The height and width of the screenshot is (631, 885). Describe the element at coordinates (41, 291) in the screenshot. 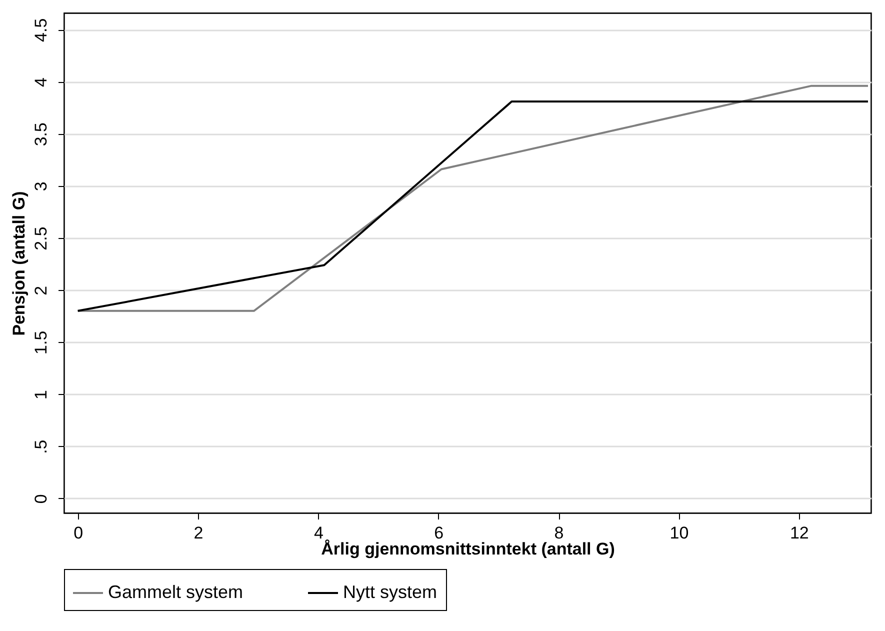

I see `y-tick-label: 2` at that location.